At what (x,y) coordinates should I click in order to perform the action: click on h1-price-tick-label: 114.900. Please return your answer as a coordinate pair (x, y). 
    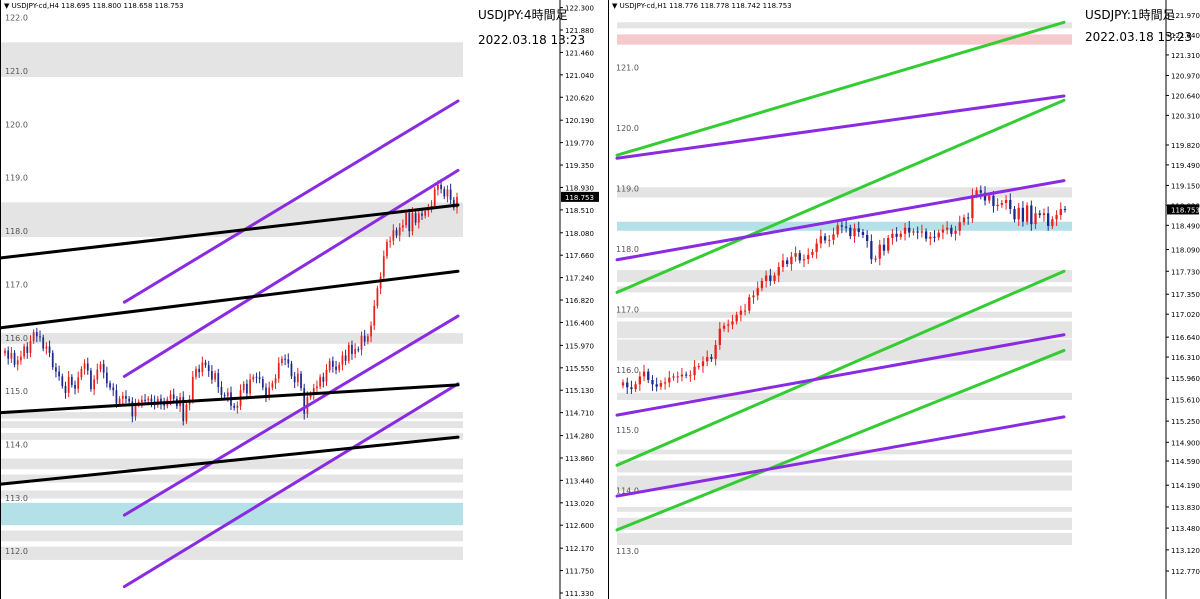
    Looking at the image, I should click on (1185, 443).